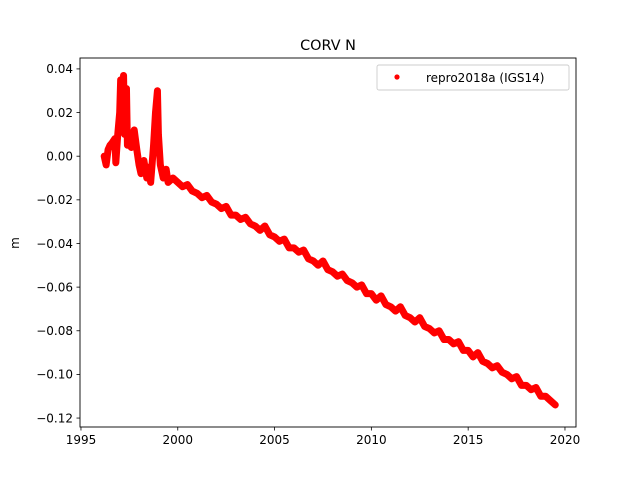  I want to click on y-tick-label: −0.10, so click(54, 375).